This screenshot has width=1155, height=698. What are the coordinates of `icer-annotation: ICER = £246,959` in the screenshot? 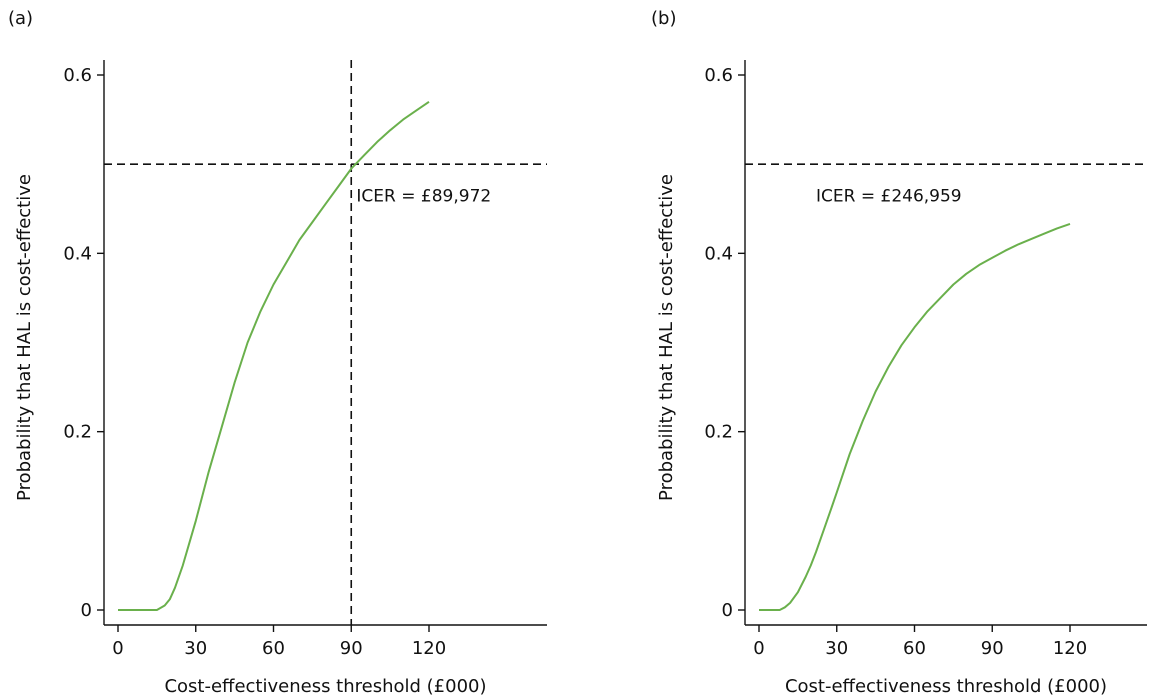 It's located at (889, 196).